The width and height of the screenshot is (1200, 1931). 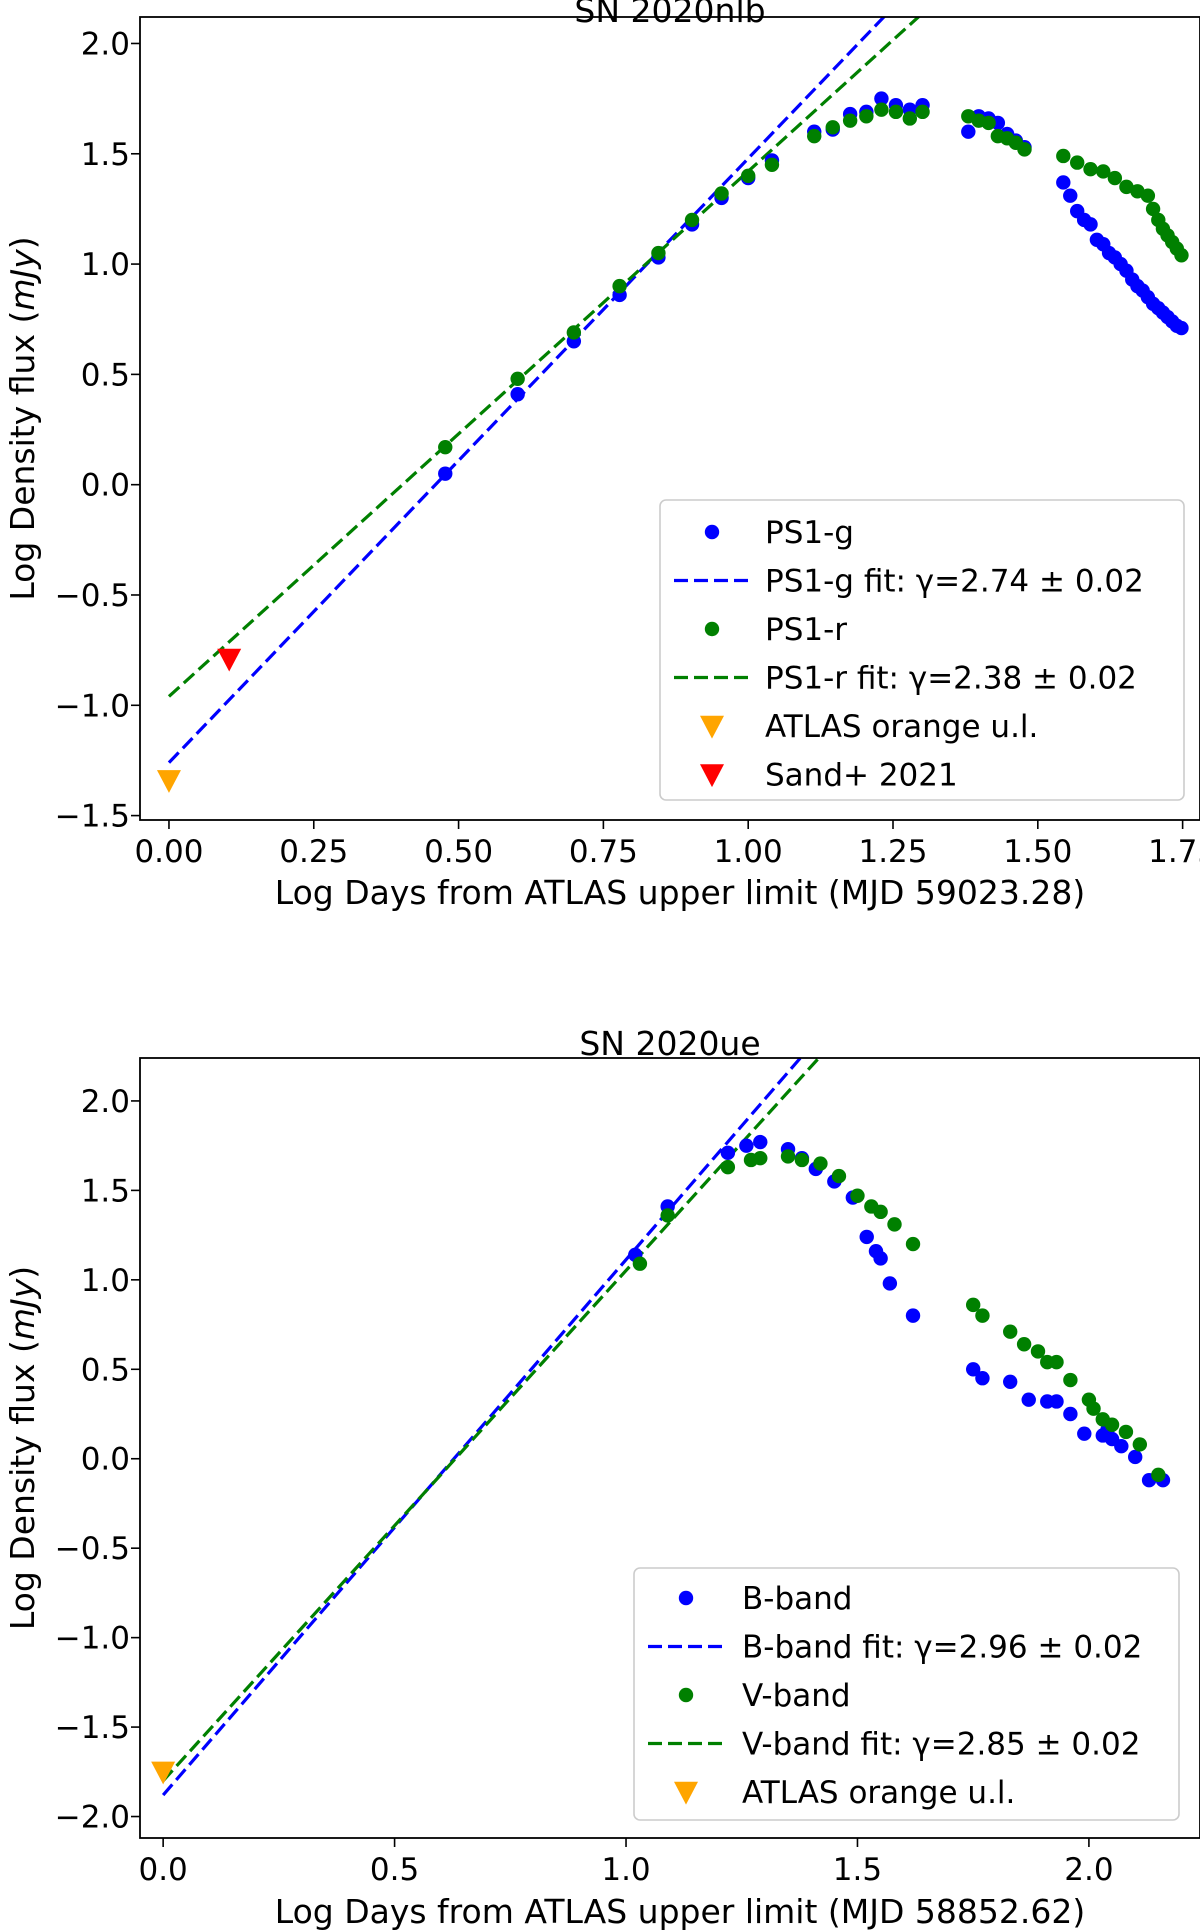 I want to click on x-tick-label: 1.75, so click(x=1174, y=852).